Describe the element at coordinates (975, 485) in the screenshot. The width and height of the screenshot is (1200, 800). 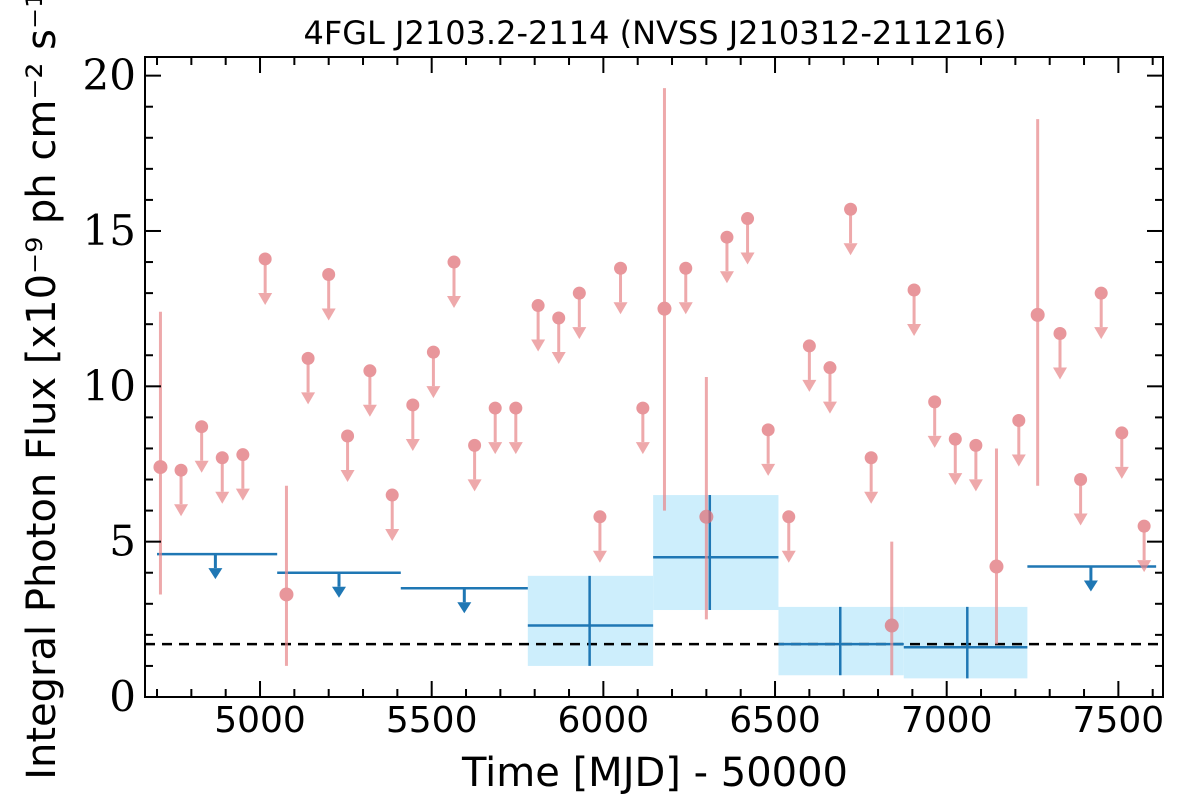
I see `short-bin-ul-arrow-34-head` at that location.